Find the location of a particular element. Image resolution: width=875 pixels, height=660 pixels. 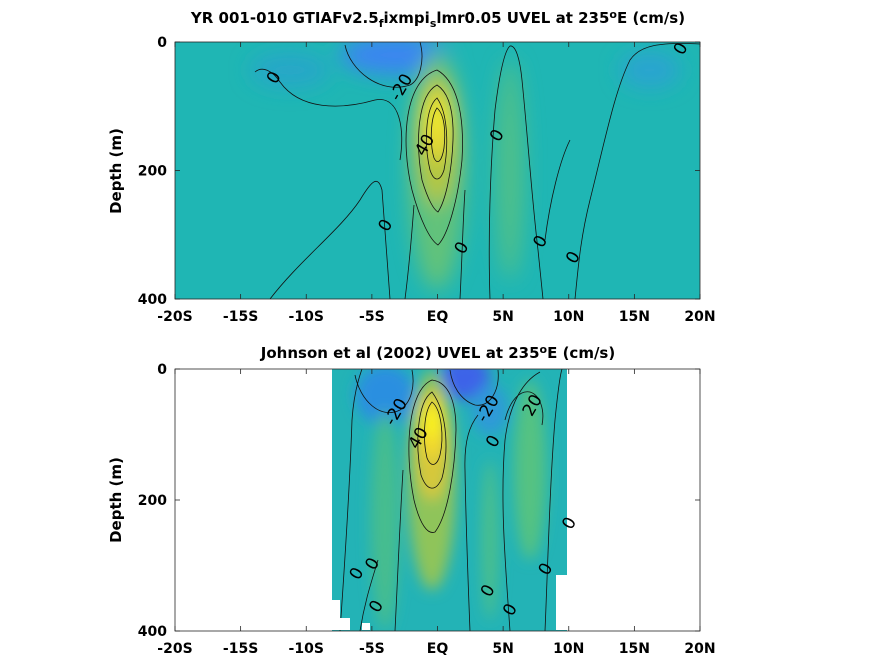

bottom-contour-eq-mid is located at coordinates (432, 440).